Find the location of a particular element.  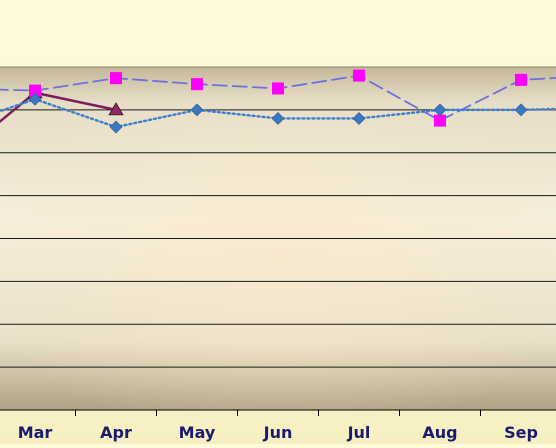

x-tick-label: Apr is located at coordinates (116, 432).